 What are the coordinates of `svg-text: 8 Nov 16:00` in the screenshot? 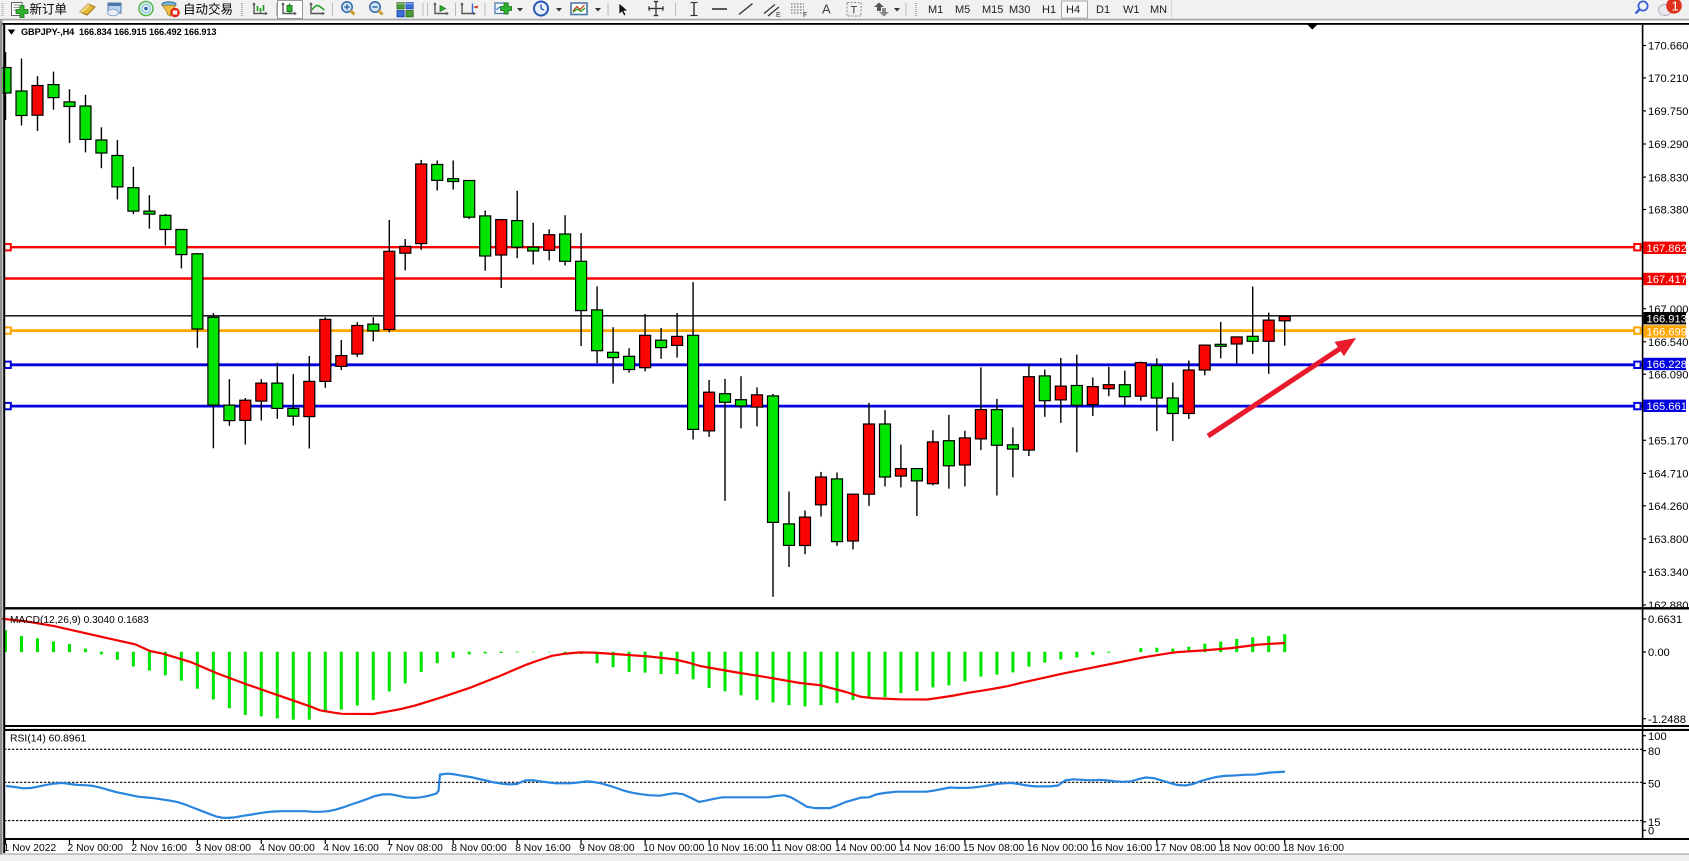 It's located at (543, 848).